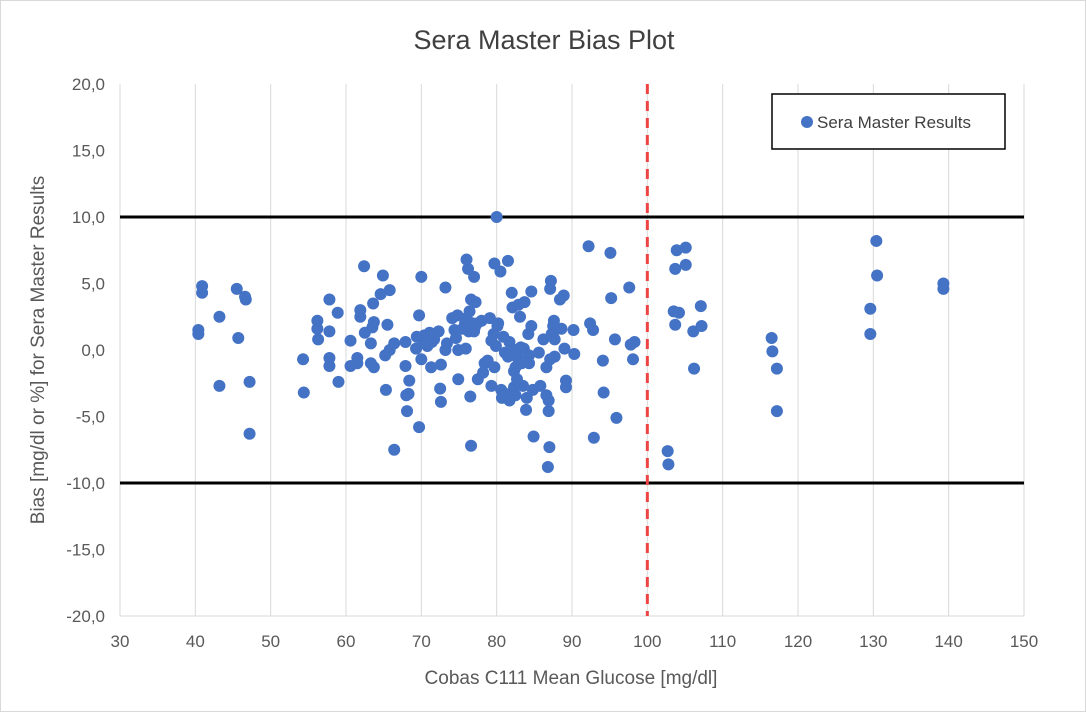 The width and height of the screenshot is (1086, 713). Describe the element at coordinates (88, 151) in the screenshot. I see `y-tick-label: 15,0` at that location.